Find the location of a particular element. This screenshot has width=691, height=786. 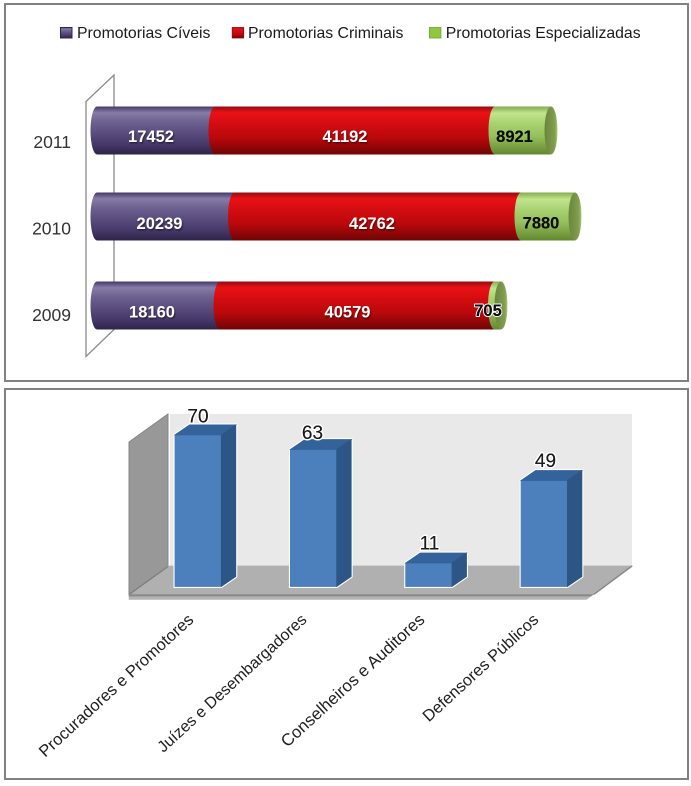

svg-text: 2009 is located at coordinates (51, 315).